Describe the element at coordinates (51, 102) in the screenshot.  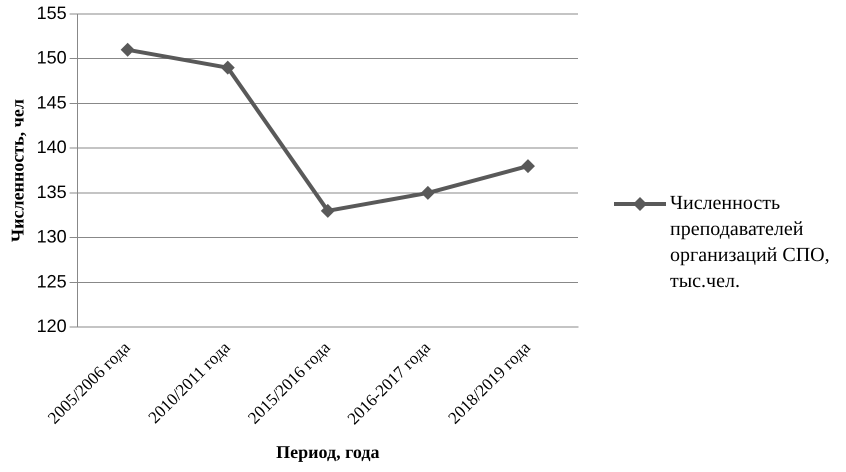
I see `y-tick-label: 145` at that location.